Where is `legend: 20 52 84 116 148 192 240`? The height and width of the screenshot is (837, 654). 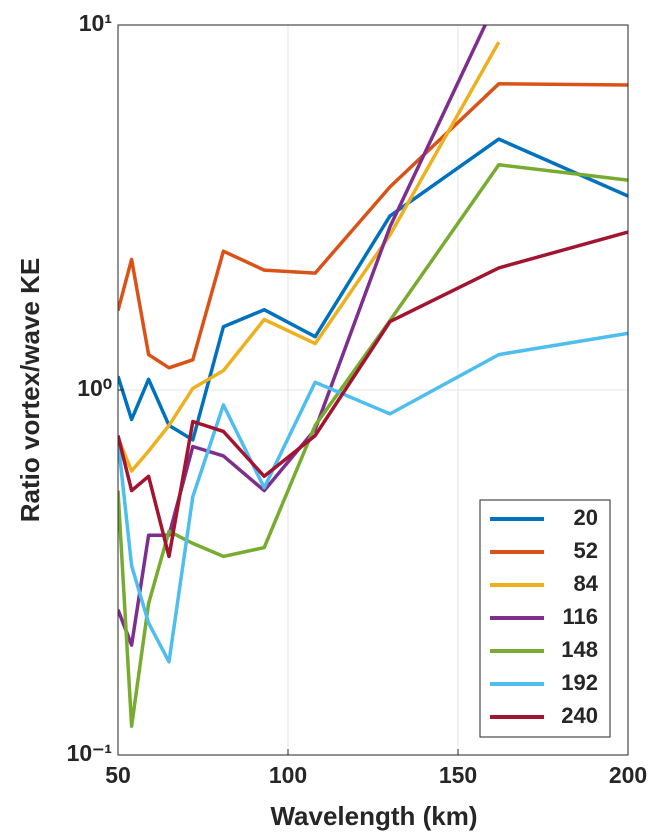 legend: 20 52 84 116 148 192 240 is located at coordinates (545, 618).